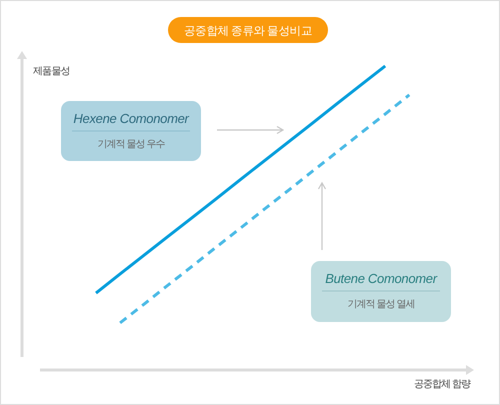 The height and width of the screenshot is (405, 500). I want to click on y-axis-title: 제품물성, so click(51, 71).